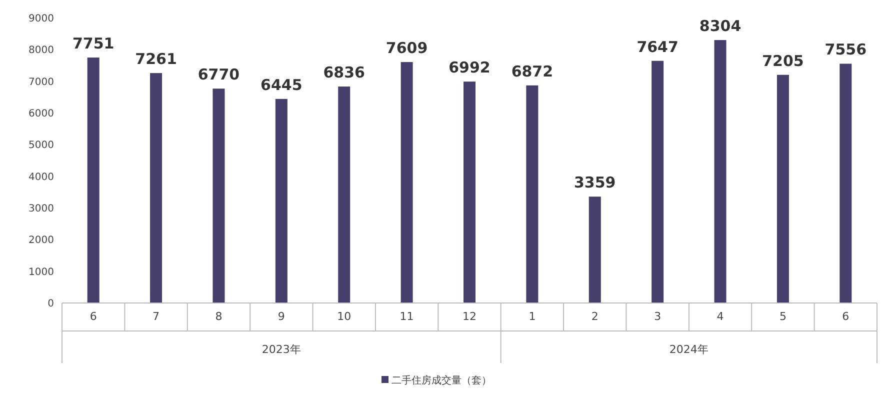 This screenshot has width=887, height=397. I want to click on legend-label: 二手住房成交量（套）, so click(442, 380).